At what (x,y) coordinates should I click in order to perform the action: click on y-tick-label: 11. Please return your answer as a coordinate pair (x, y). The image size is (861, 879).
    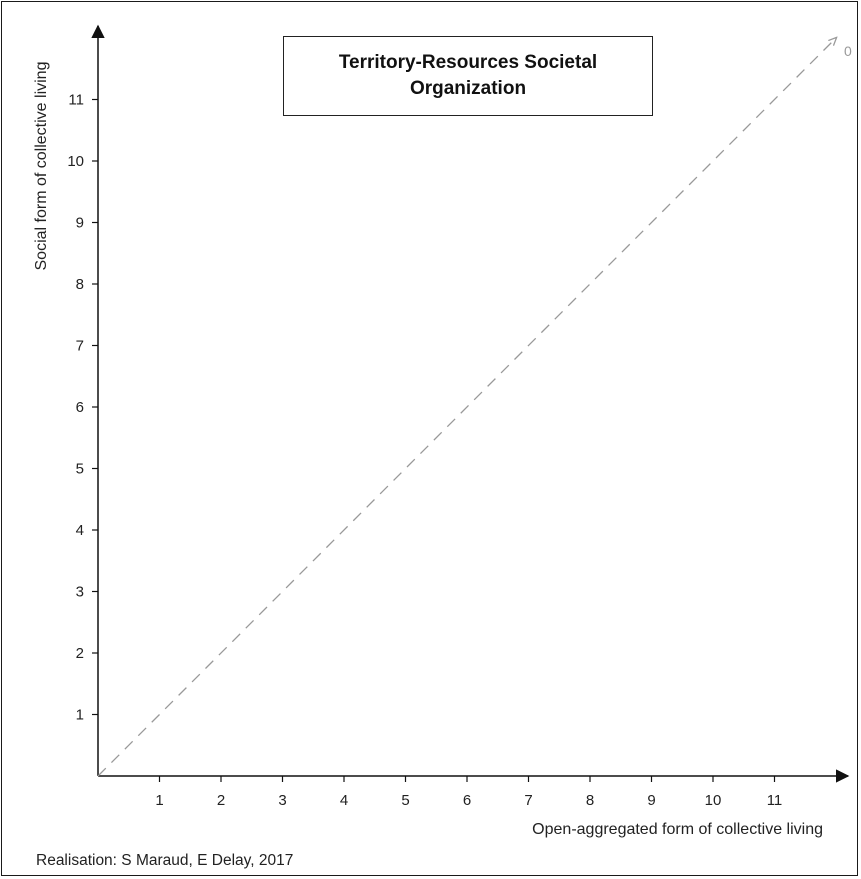
    Looking at the image, I should click on (76, 100).